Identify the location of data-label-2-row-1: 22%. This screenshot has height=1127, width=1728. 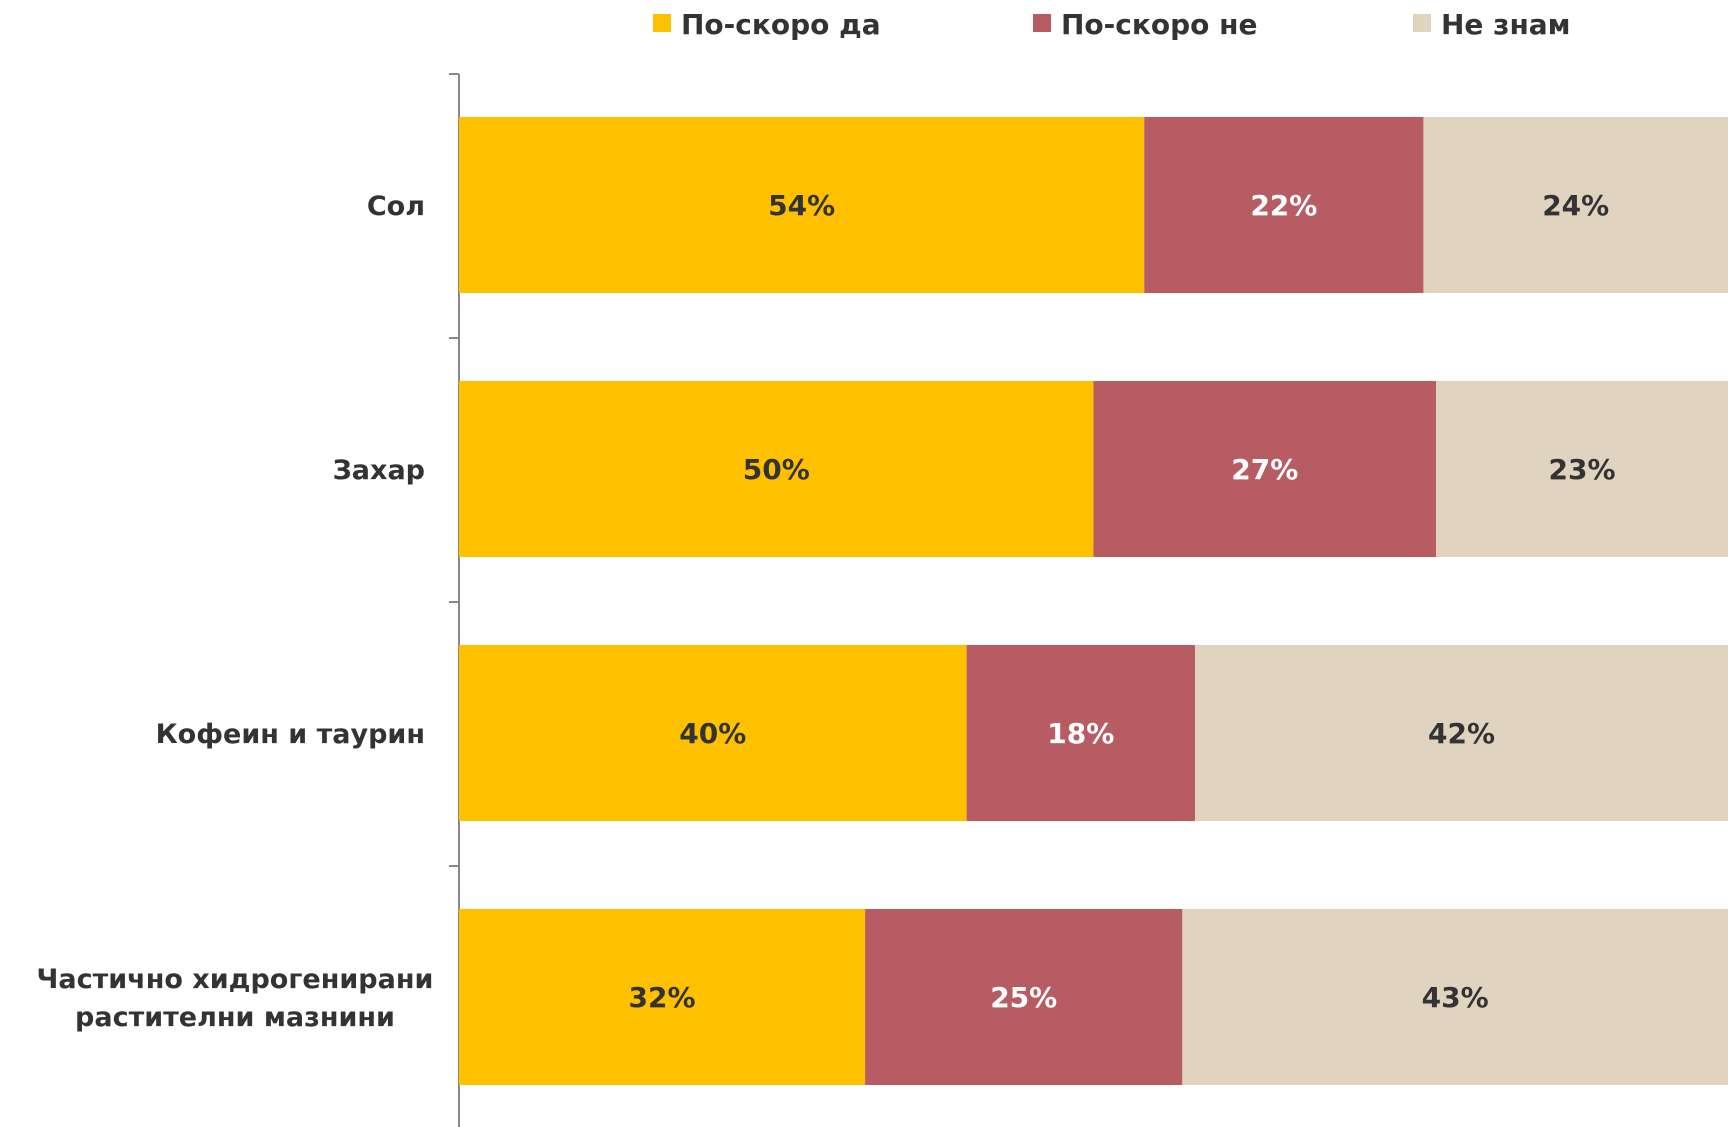
(1283, 205).